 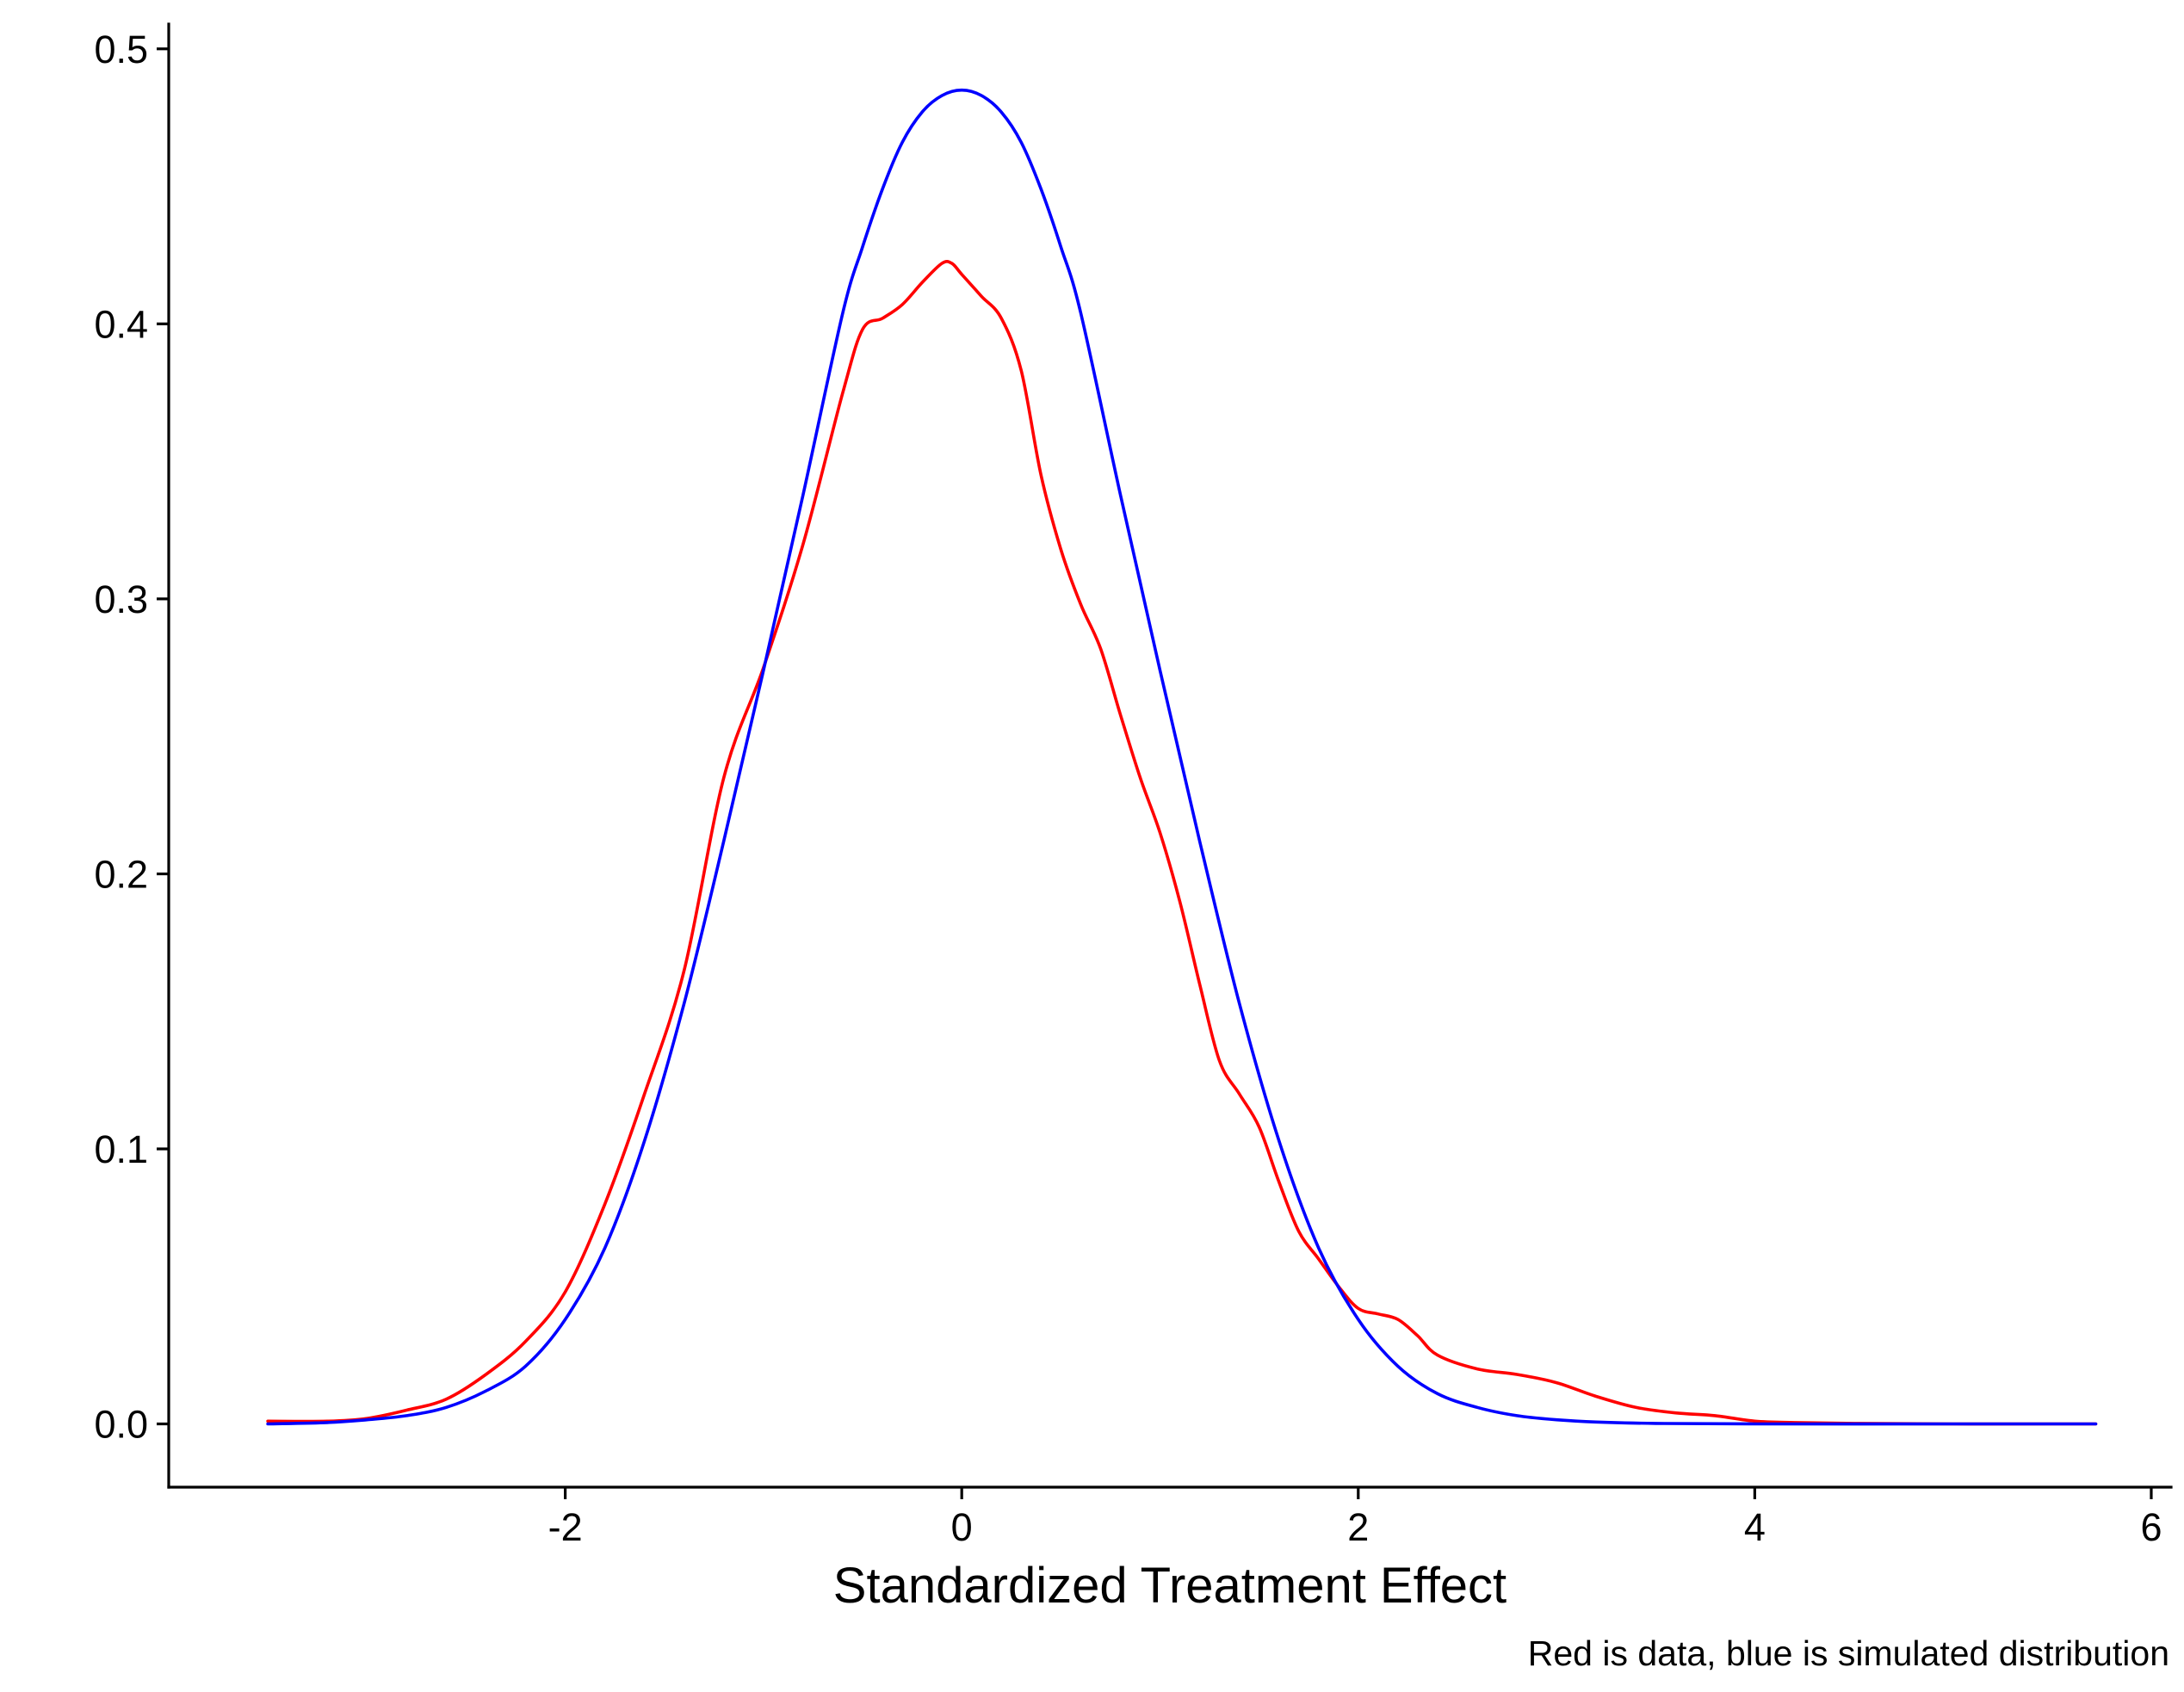 I want to click on y-tick-label: 0.4, so click(x=121, y=324).